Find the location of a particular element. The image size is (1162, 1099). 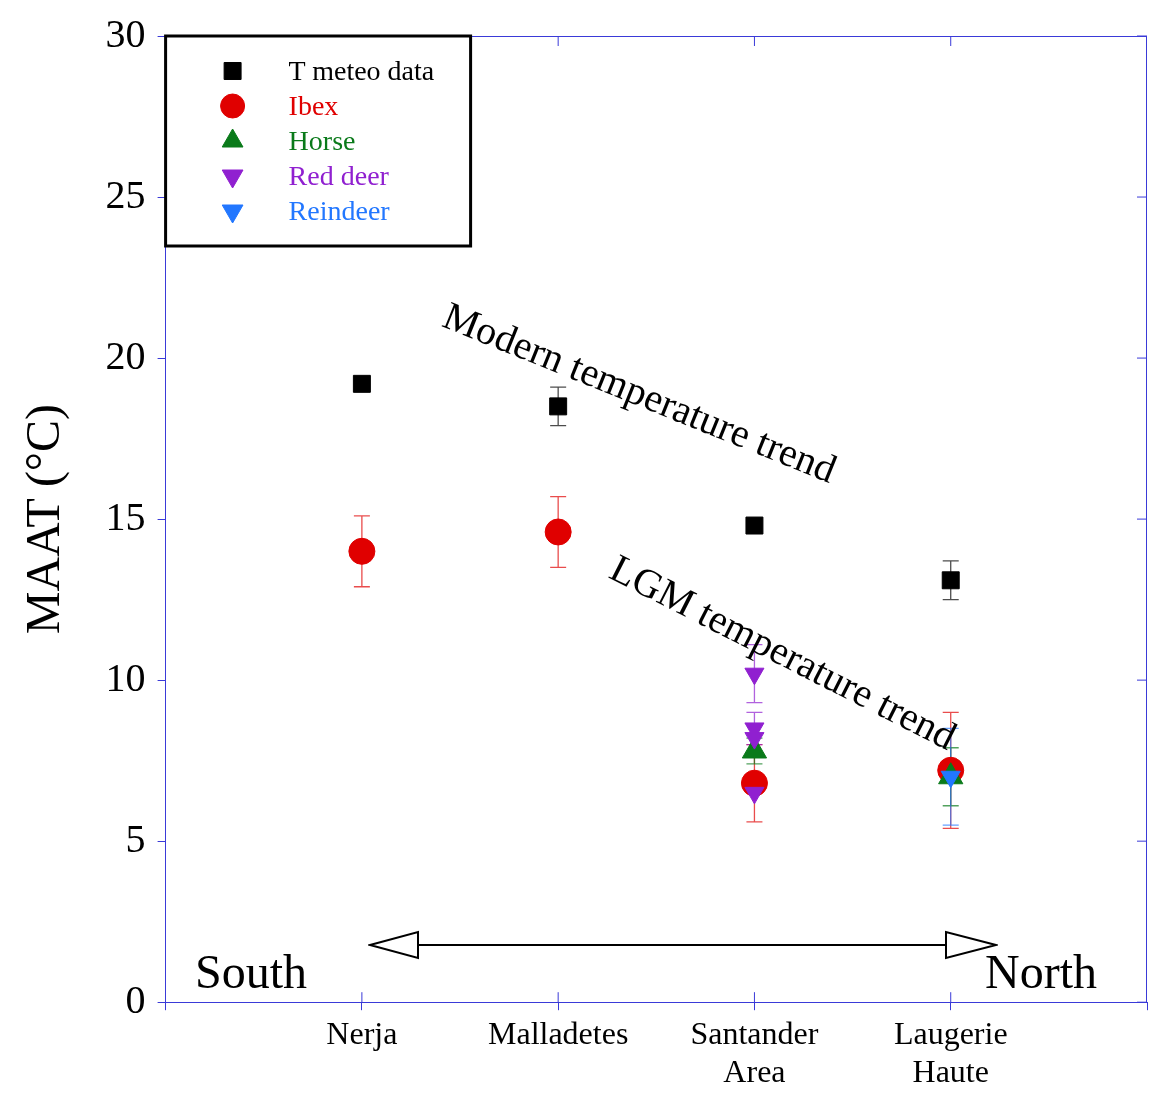

x-tick-label: Nerja is located at coordinates (362, 1032).